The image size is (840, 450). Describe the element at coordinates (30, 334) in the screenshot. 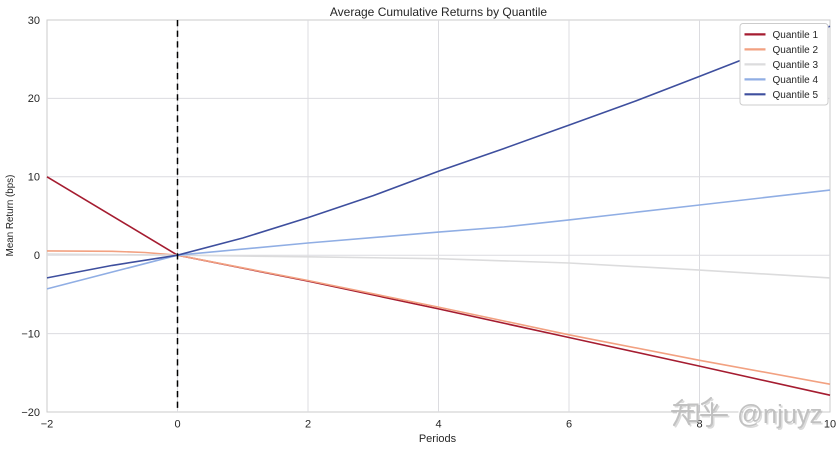

I see `svg-text: −10` at that location.